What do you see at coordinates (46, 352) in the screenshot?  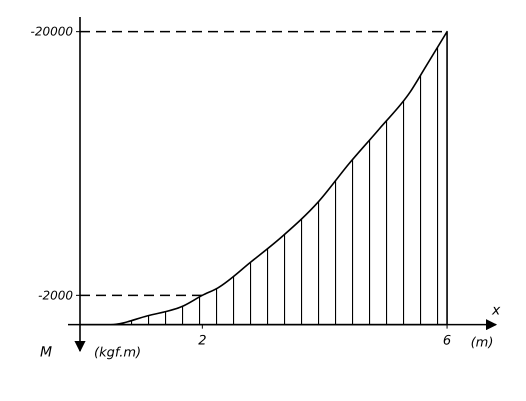 I see `y-axis-title: M` at bounding box center [46, 352].